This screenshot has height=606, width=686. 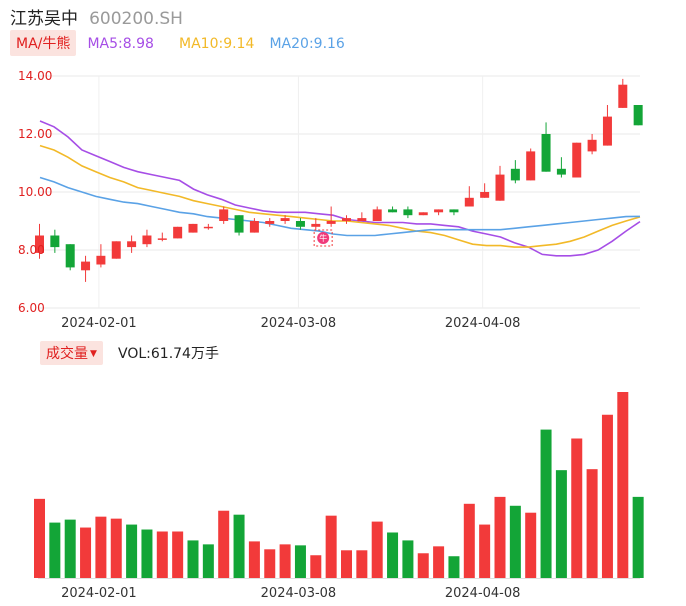 What do you see at coordinates (120, 44) in the screenshot?
I see `ma5-legend: MA5:8.98` at bounding box center [120, 44].